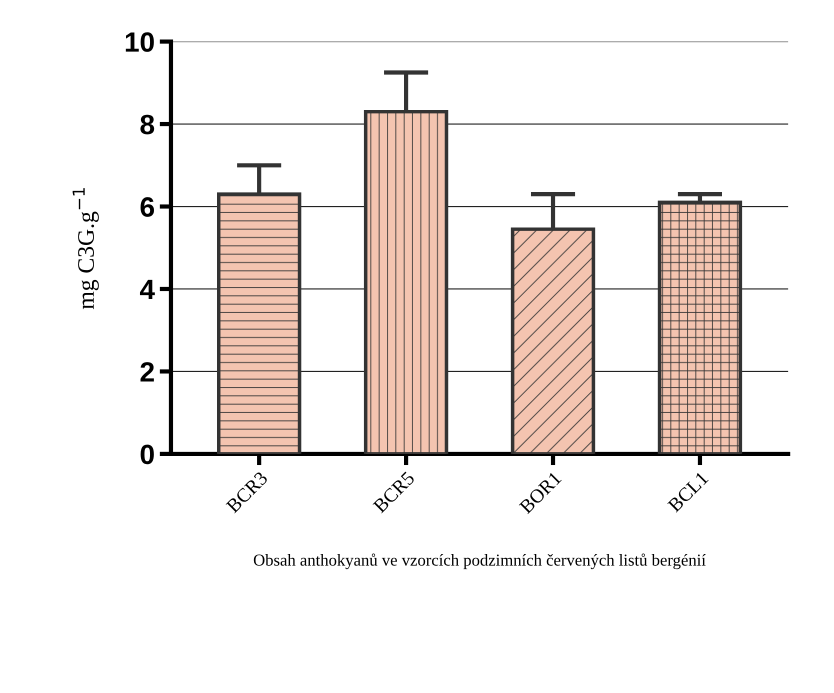 The image size is (834, 693). I want to click on y-tick-label: 10, so click(140, 42).